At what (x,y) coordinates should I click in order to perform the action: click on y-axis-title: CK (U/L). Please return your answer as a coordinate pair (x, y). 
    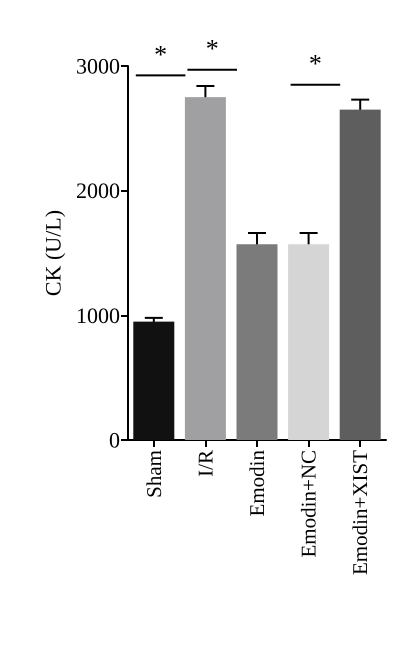
    Looking at the image, I should click on (53, 253).